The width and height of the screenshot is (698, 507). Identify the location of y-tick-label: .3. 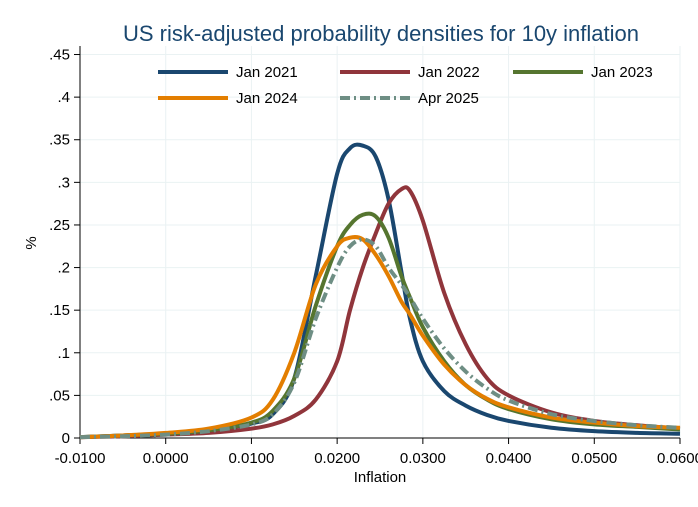
(63, 182).